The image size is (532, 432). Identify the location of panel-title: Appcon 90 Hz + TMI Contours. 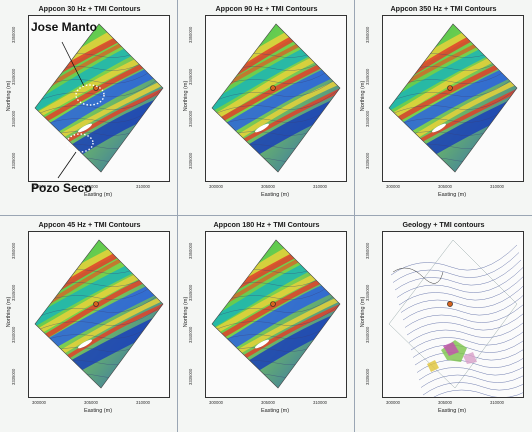
(266, 8).